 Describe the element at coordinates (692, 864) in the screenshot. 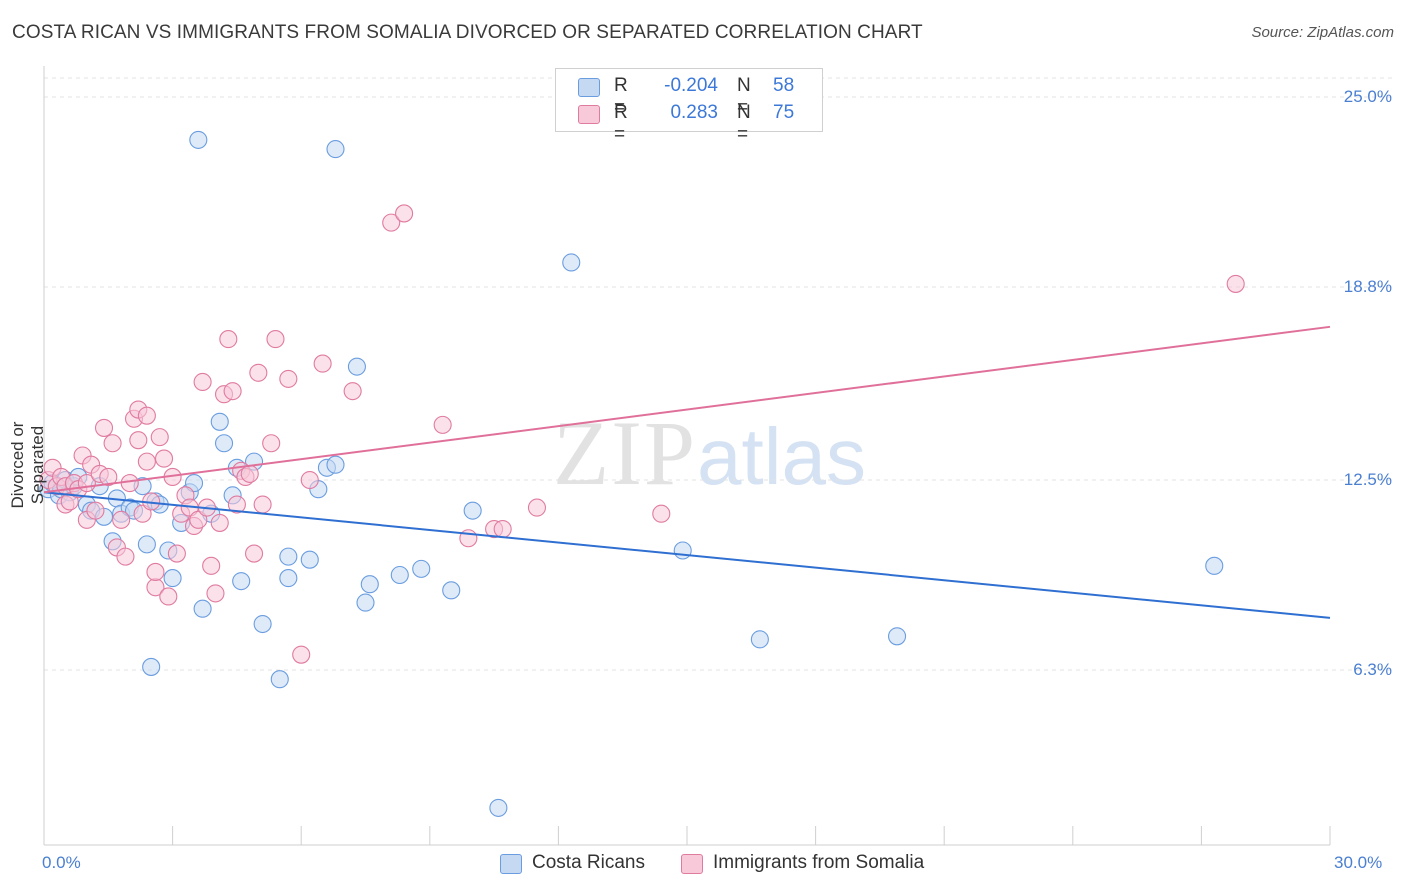

I see `bottom-legend-swatch-pink` at that location.